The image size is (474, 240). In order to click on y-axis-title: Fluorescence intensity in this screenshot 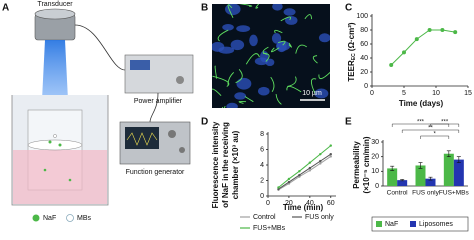, I will do `click(215, 164)`.